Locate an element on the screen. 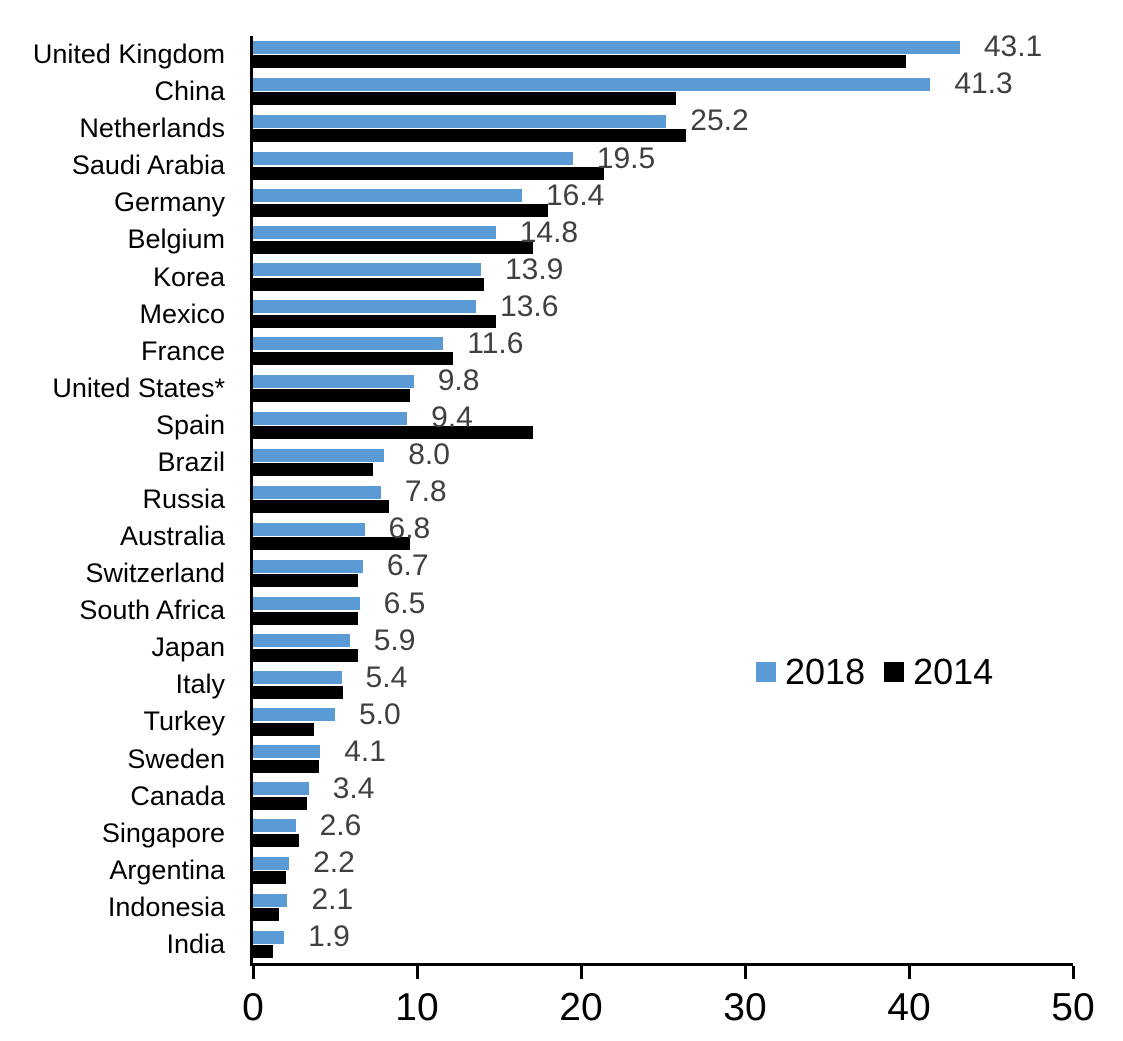 The width and height of the screenshot is (1123, 1041). value-label: 14.8 is located at coordinates (549, 232).